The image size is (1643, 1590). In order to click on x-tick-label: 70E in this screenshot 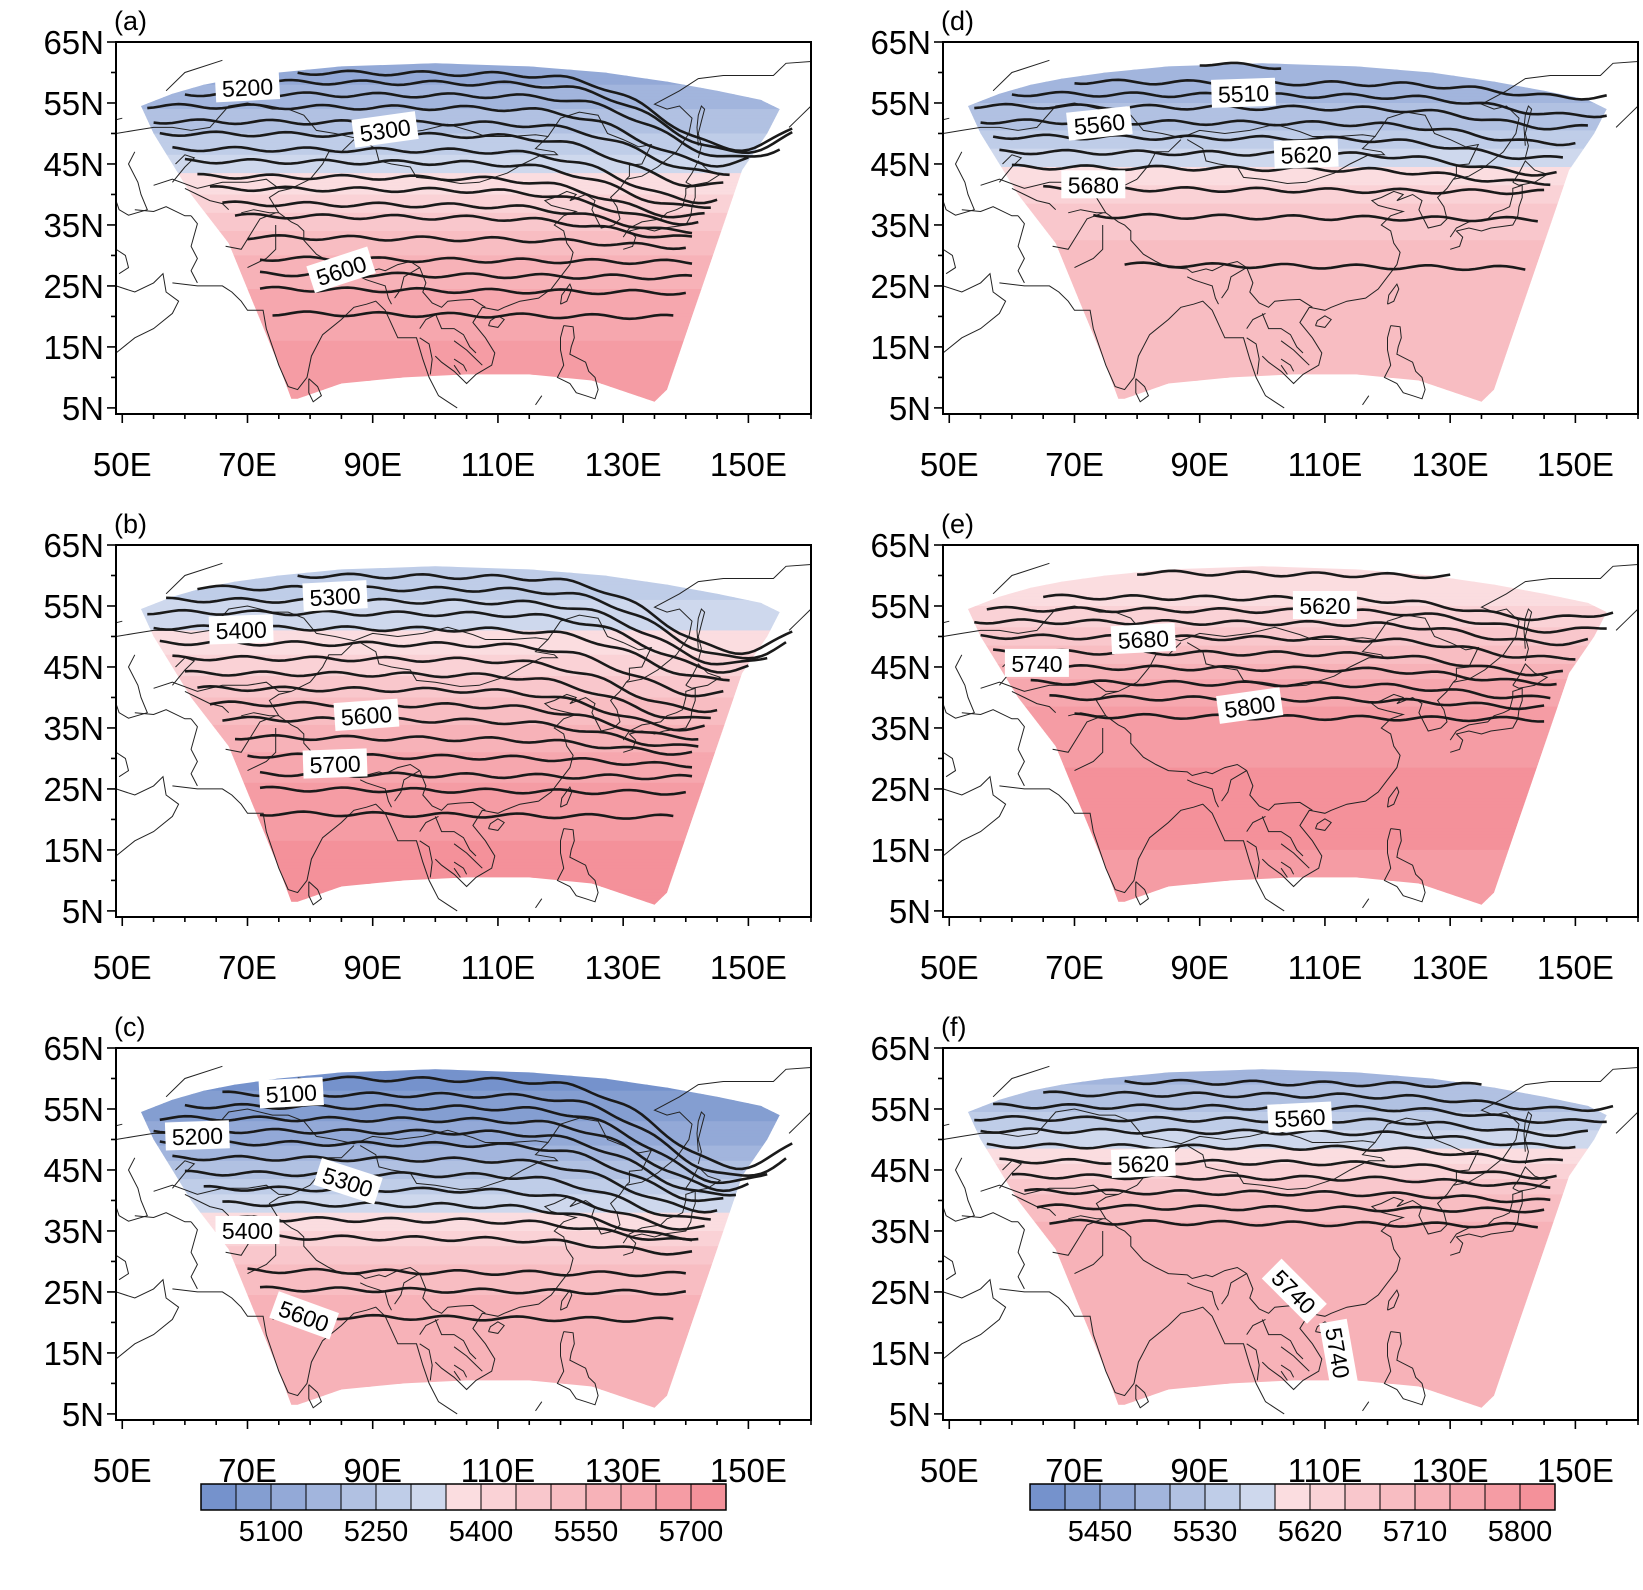, I will do `click(1074, 1470)`.